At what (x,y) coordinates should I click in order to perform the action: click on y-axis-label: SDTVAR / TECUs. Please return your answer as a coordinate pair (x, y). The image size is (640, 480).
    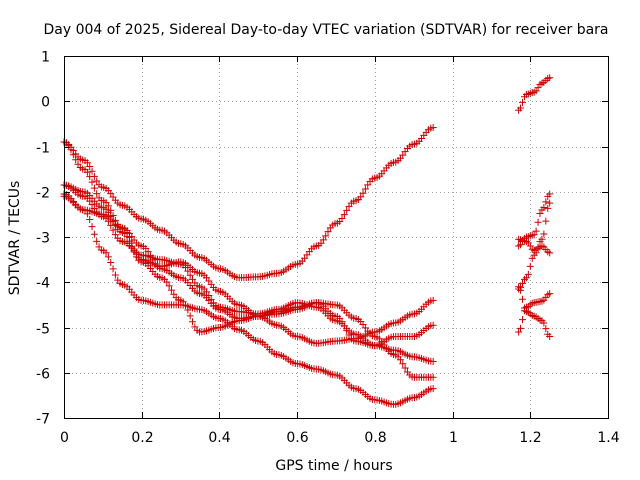
    Looking at the image, I should click on (15, 238).